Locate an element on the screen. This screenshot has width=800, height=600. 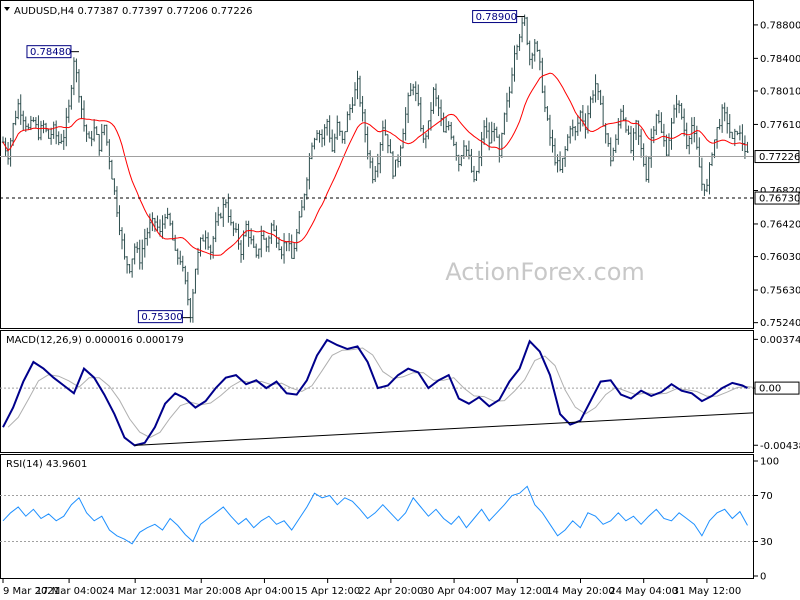
rsi-tick-label: 30 is located at coordinates (766, 542).